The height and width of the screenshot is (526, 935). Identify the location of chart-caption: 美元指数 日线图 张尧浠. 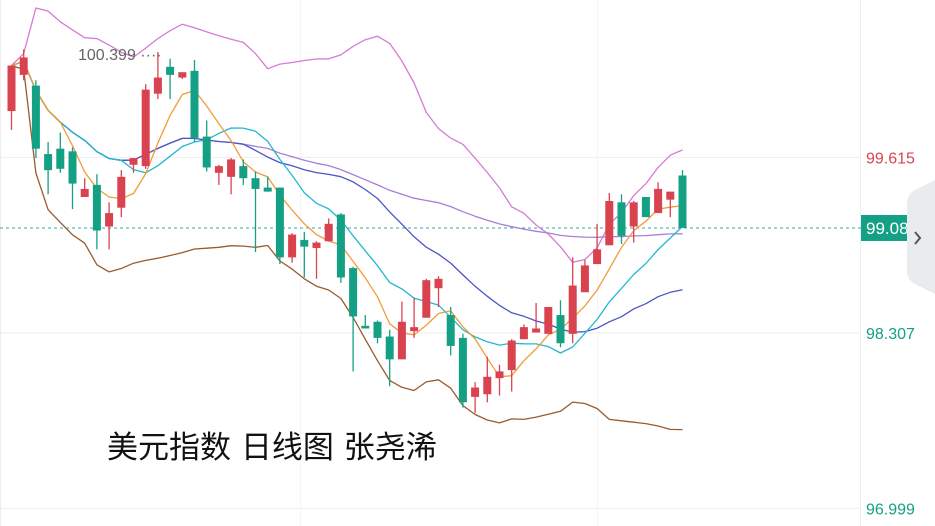
(272, 448).